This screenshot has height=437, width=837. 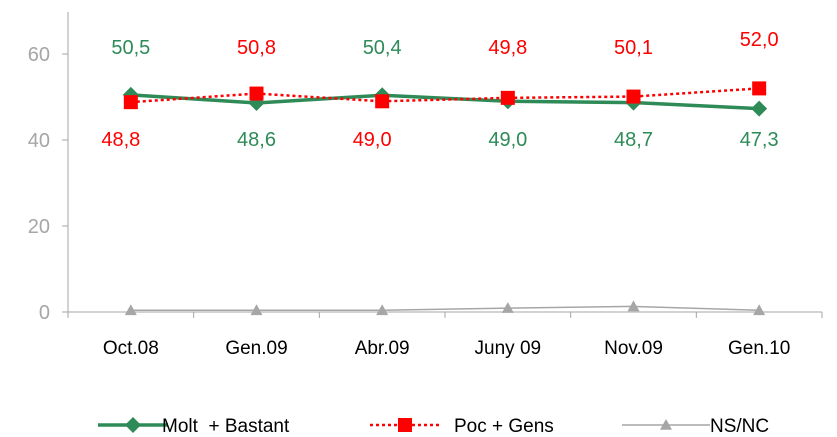 What do you see at coordinates (508, 348) in the screenshot?
I see `x-tick-label: Juny 09` at bounding box center [508, 348].